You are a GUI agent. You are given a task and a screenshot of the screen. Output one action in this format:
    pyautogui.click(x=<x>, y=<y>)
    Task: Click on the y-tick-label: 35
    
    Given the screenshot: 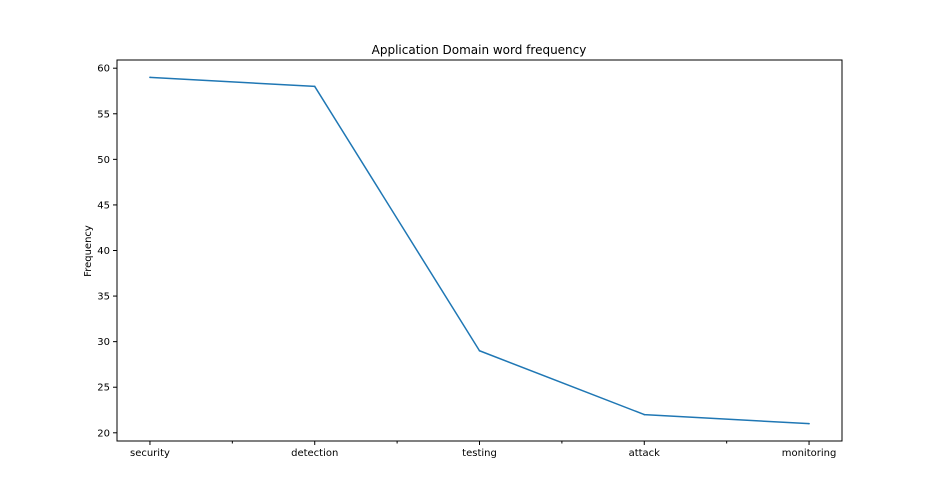 What is the action you would take?
    pyautogui.click(x=103, y=297)
    